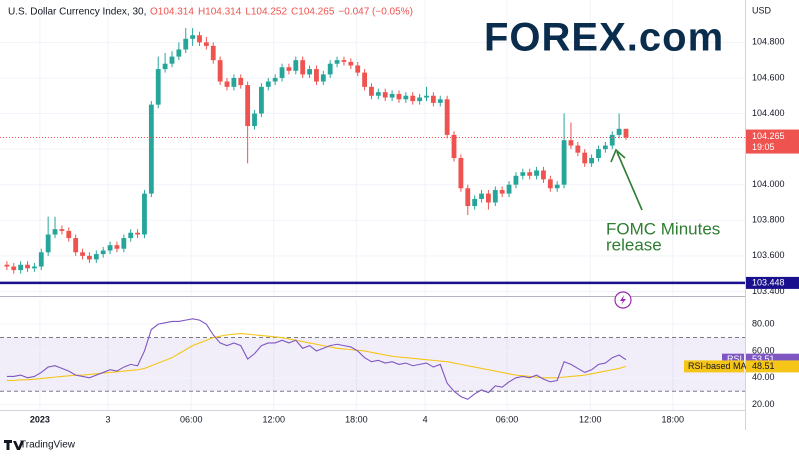  What do you see at coordinates (663, 228) in the screenshot?
I see `annotation-line: FOMC Minutes` at bounding box center [663, 228].